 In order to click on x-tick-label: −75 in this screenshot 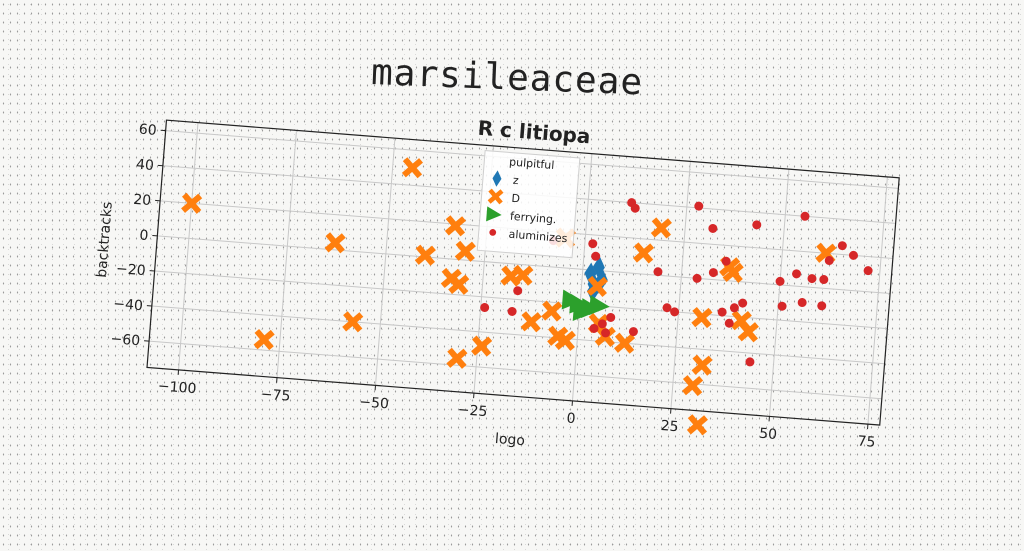, I will do `click(275, 395)`.